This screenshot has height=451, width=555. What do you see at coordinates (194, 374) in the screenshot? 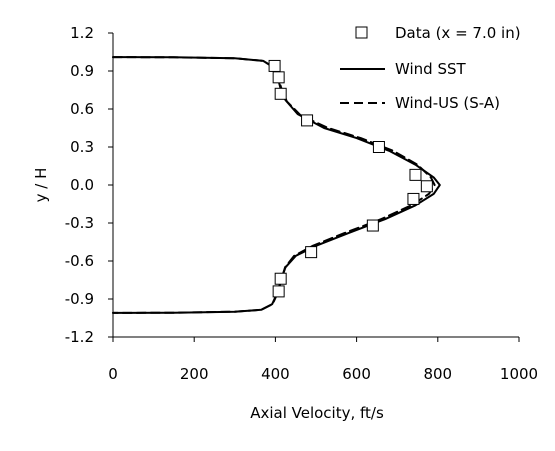
I see `x-tick-label: 200` at bounding box center [194, 374].